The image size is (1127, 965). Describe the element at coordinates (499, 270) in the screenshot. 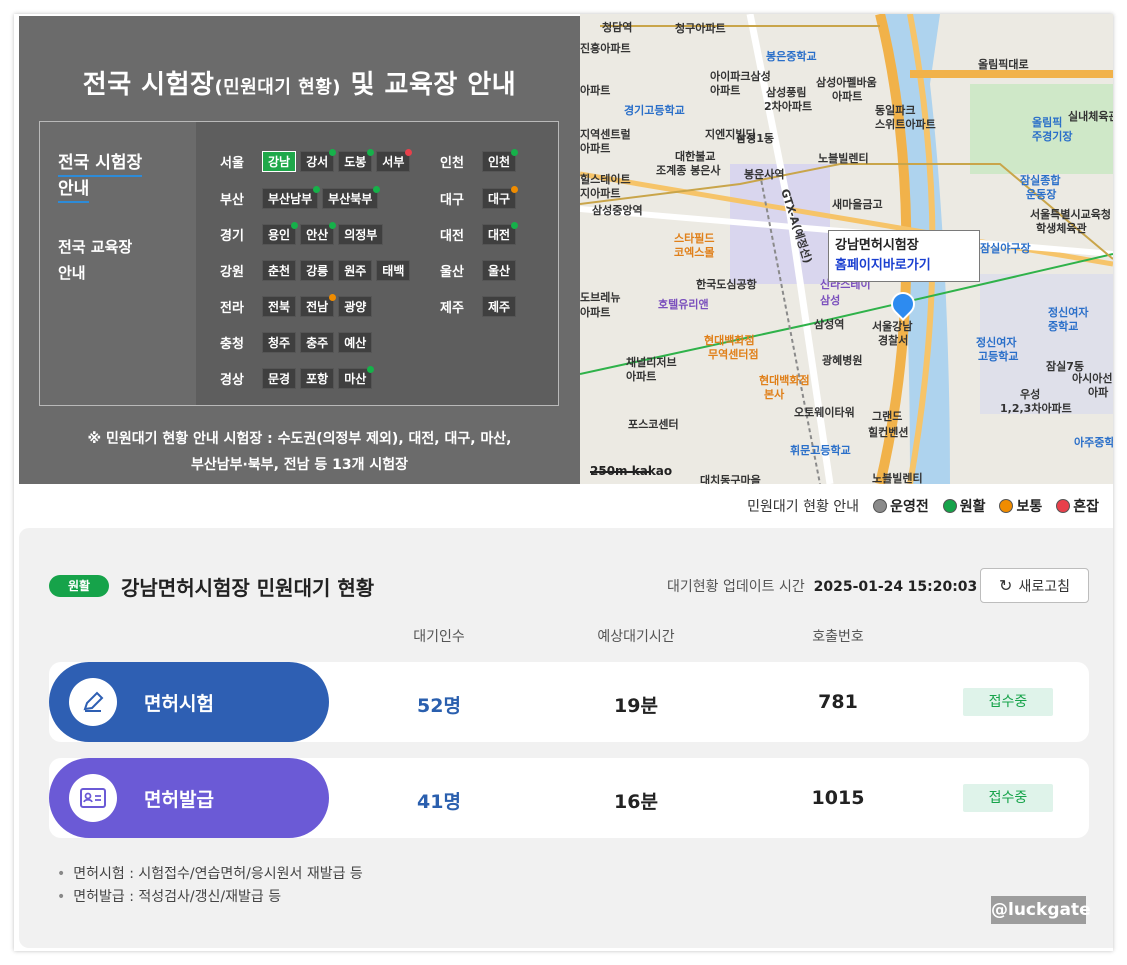

I see `exam-site-button: 울산` at that location.